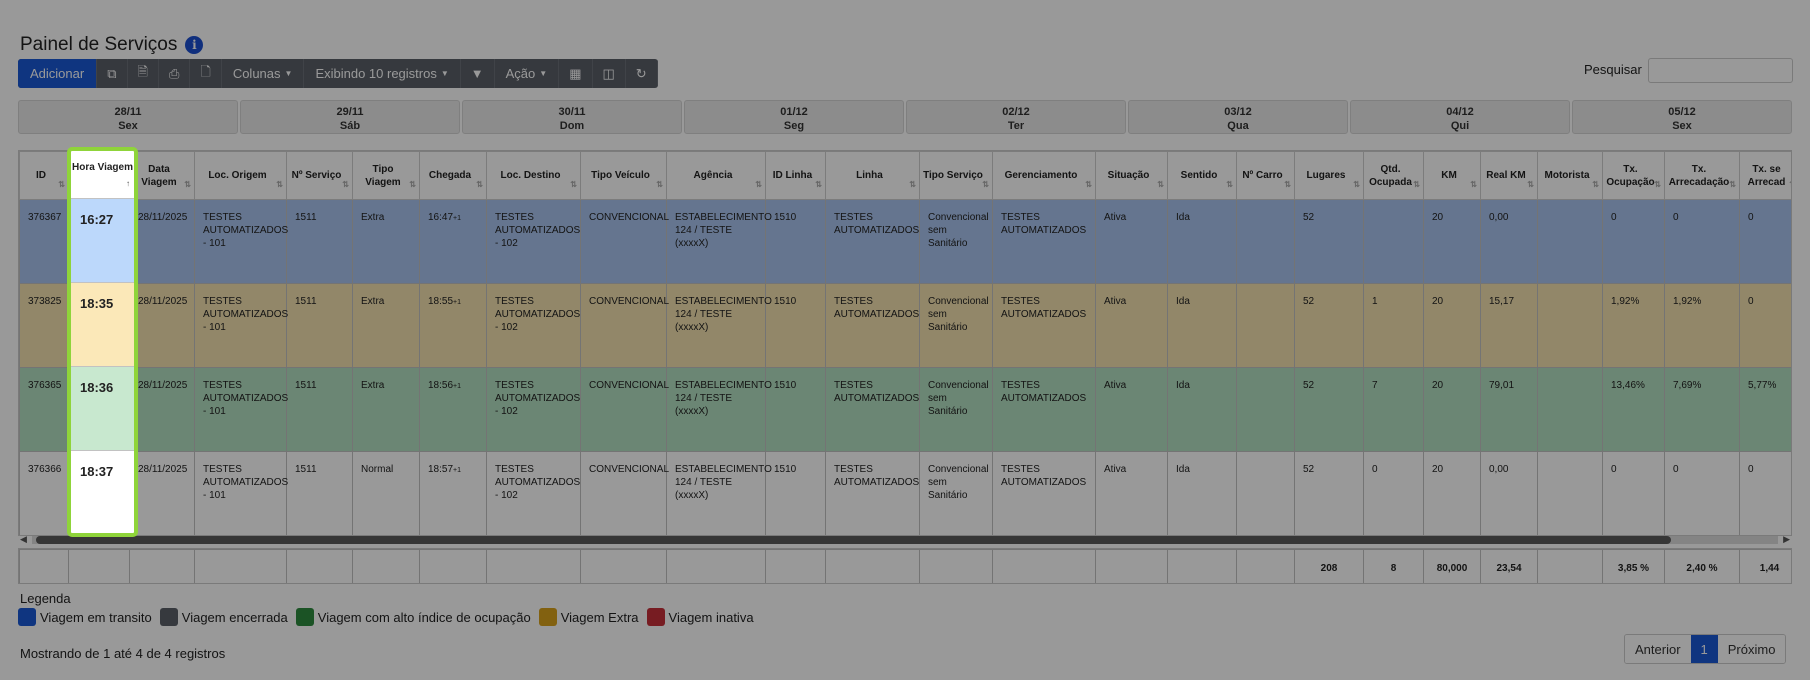 The width and height of the screenshot is (1810, 680). I want to click on page-size-dropdown: Exibindo 10 registros ▼, so click(382, 73).